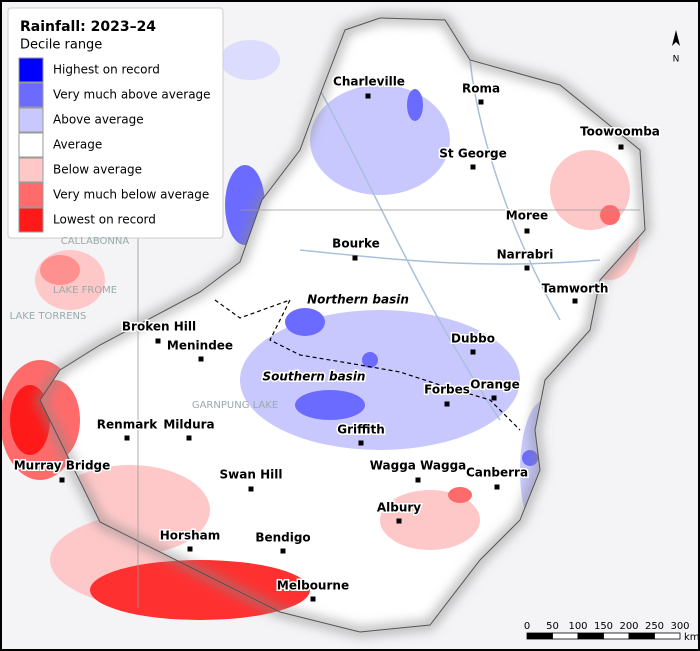 This screenshot has height=651, width=700. I want to click on scale-tick-label: 200, so click(628, 626).